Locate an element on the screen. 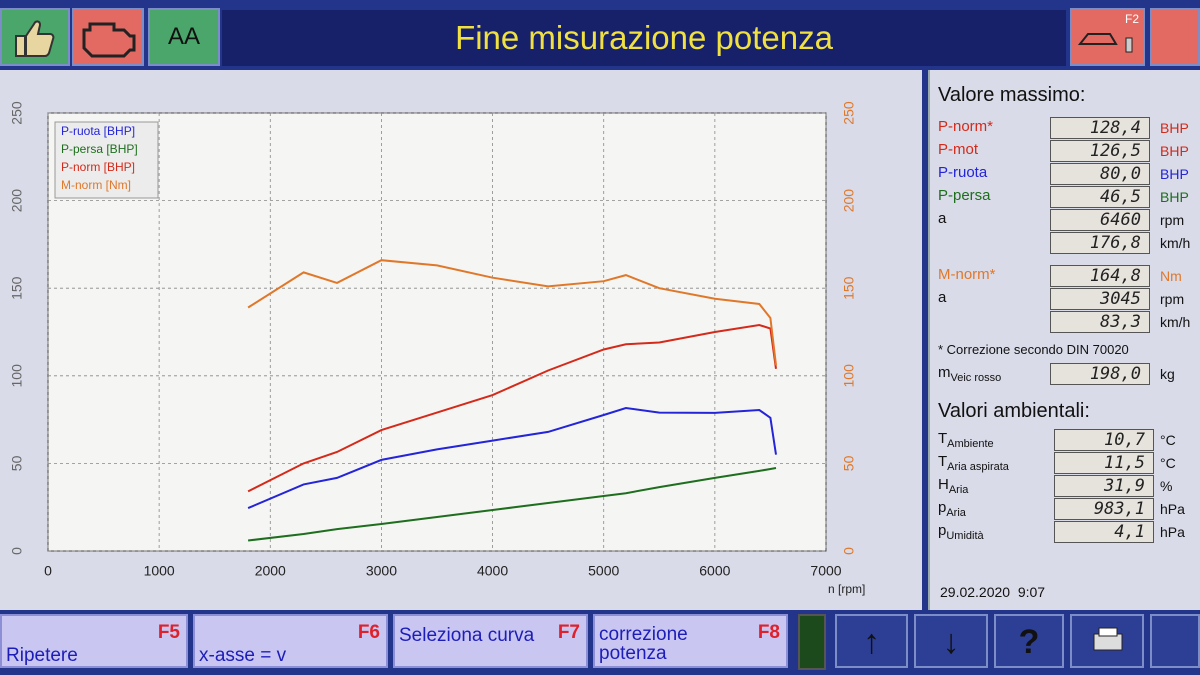 The width and height of the screenshot is (1200, 675). print-button is located at coordinates (1107, 641).